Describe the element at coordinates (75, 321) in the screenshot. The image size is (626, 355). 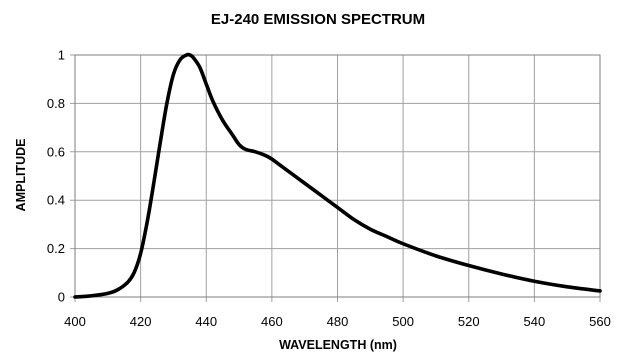
I see `x-tick-label: 400` at that location.